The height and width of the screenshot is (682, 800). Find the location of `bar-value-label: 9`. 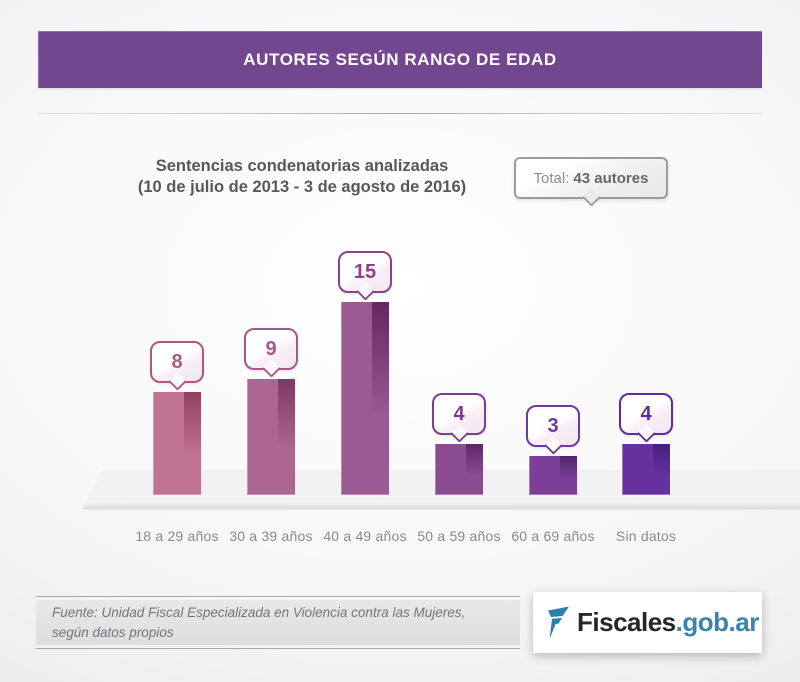

bar-value-label: 9 is located at coordinates (271, 348).